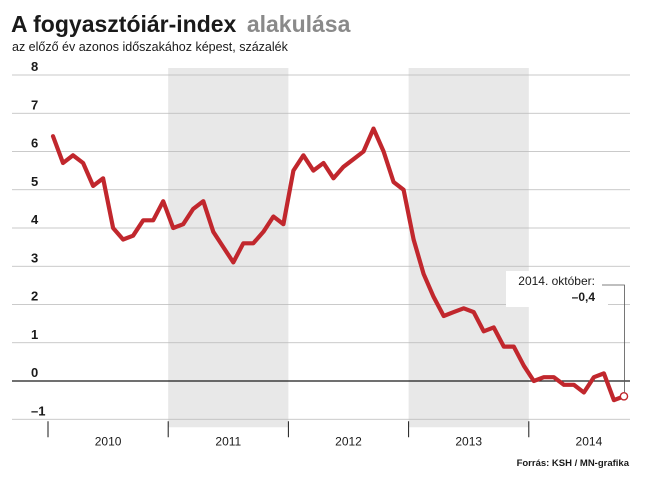  I want to click on y-tick-label: 1, so click(34, 334).